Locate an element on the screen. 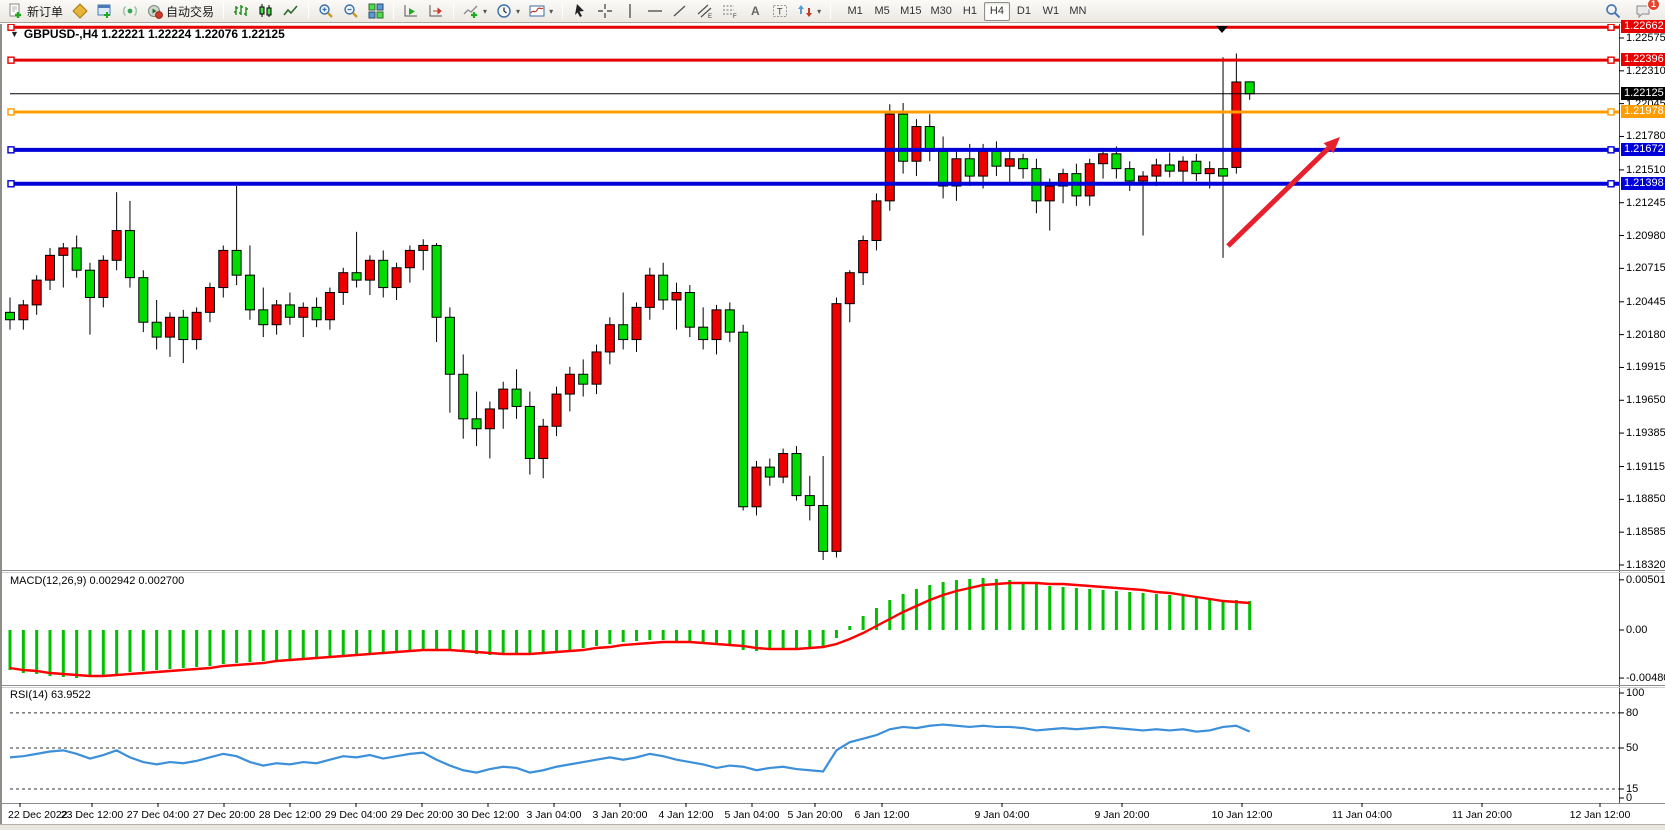 The height and width of the screenshot is (830, 1665). time-axis-label: 29 Dec 04:00 is located at coordinates (356, 815).